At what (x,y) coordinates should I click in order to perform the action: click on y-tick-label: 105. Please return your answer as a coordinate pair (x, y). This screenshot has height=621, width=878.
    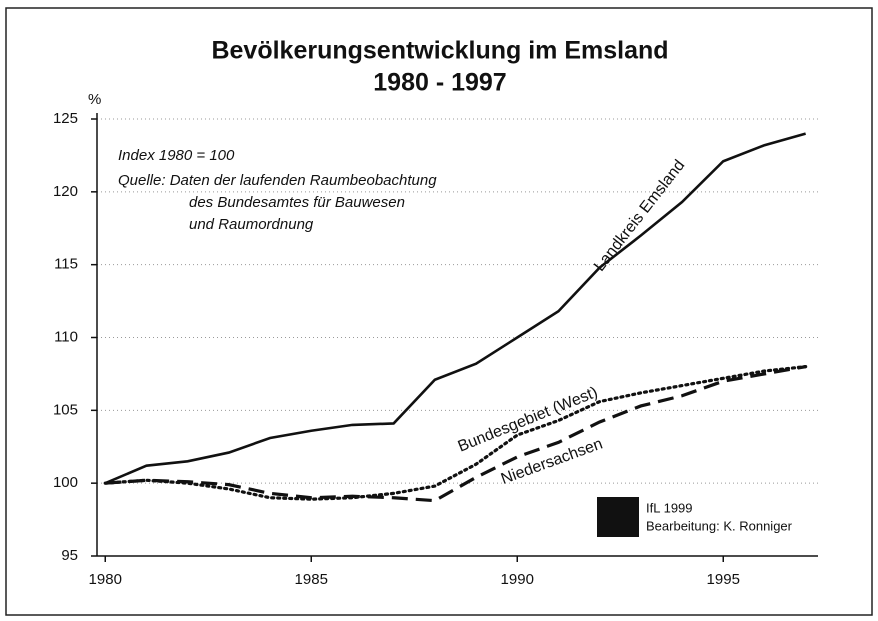
    Looking at the image, I should click on (65, 409).